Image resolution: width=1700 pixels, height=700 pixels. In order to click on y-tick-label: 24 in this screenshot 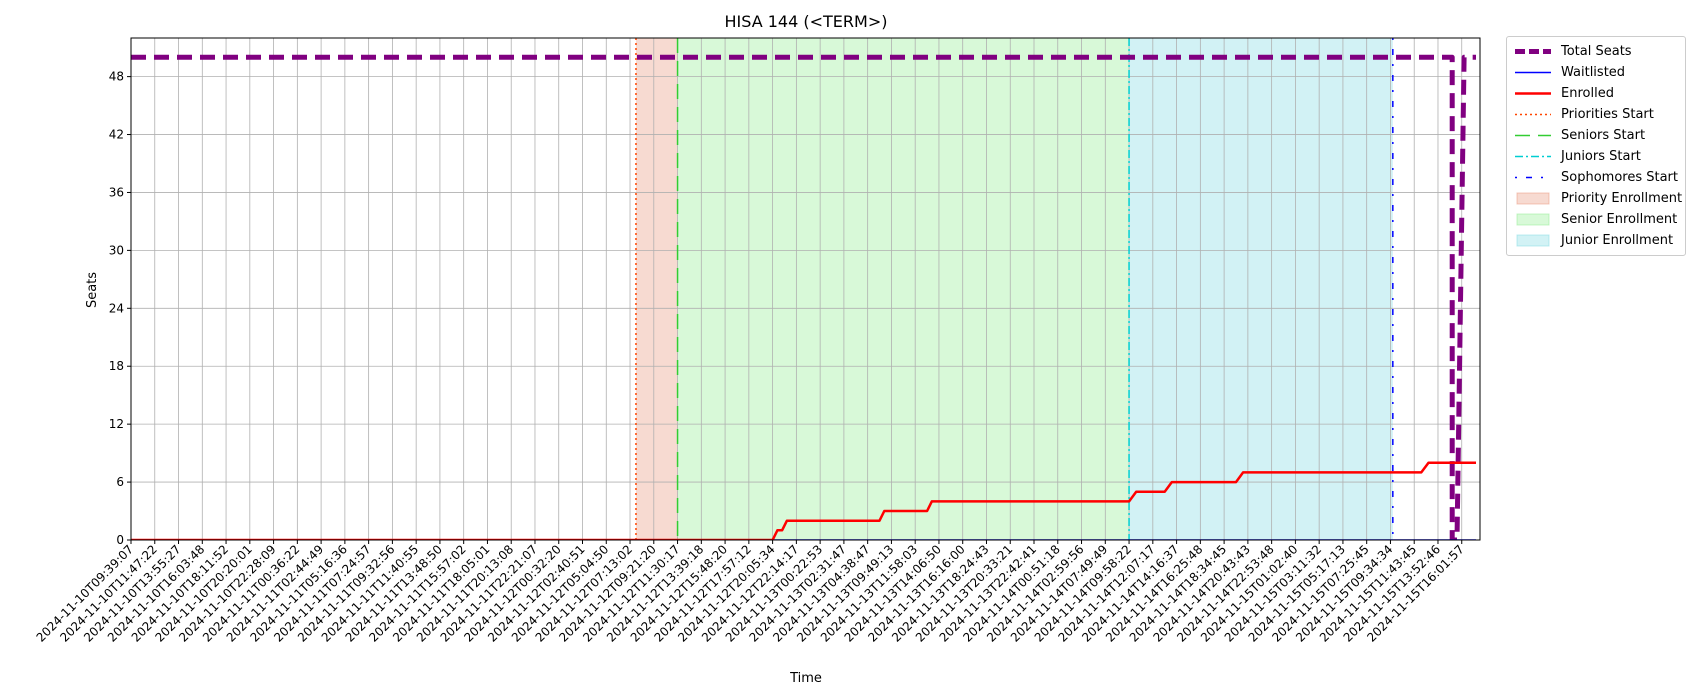, I will do `click(116, 308)`.